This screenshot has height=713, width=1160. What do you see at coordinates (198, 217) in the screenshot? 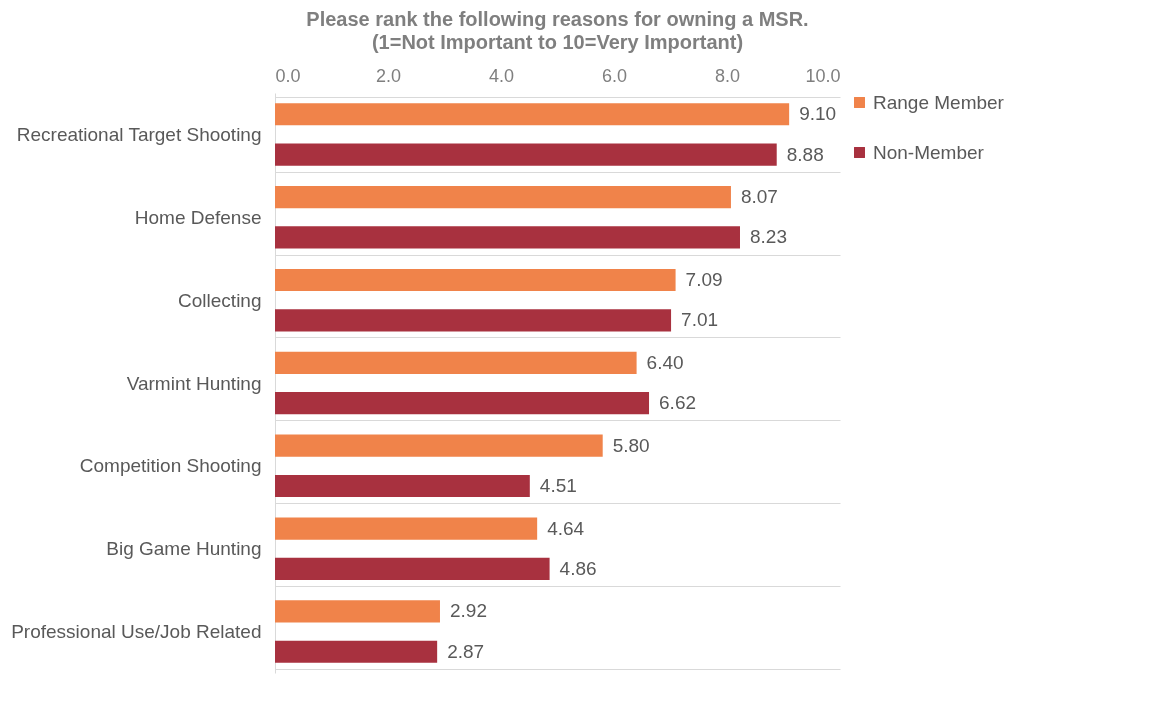
I see `y-tick-label: Home Defense` at bounding box center [198, 217].